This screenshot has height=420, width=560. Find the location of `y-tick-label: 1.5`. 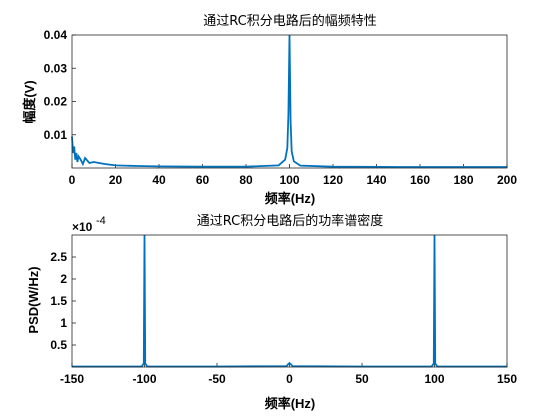

y-tick-label: 1.5 is located at coordinates (58, 301).